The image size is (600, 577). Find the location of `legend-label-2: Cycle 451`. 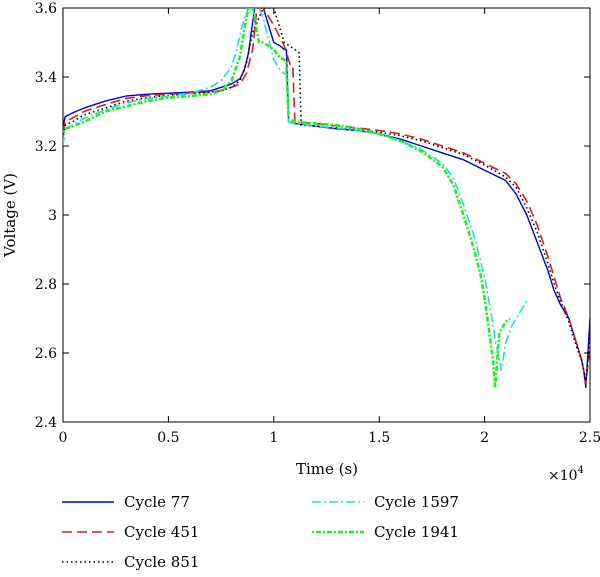

legend-label-2: Cycle 451 is located at coordinates (161, 532).